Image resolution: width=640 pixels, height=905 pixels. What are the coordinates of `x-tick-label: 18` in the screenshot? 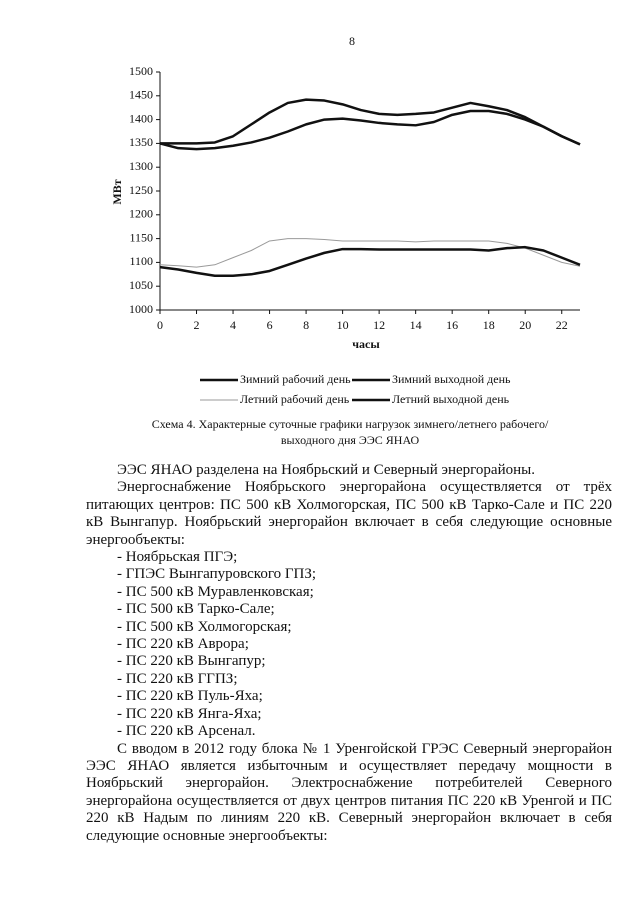 It's located at (489, 325).